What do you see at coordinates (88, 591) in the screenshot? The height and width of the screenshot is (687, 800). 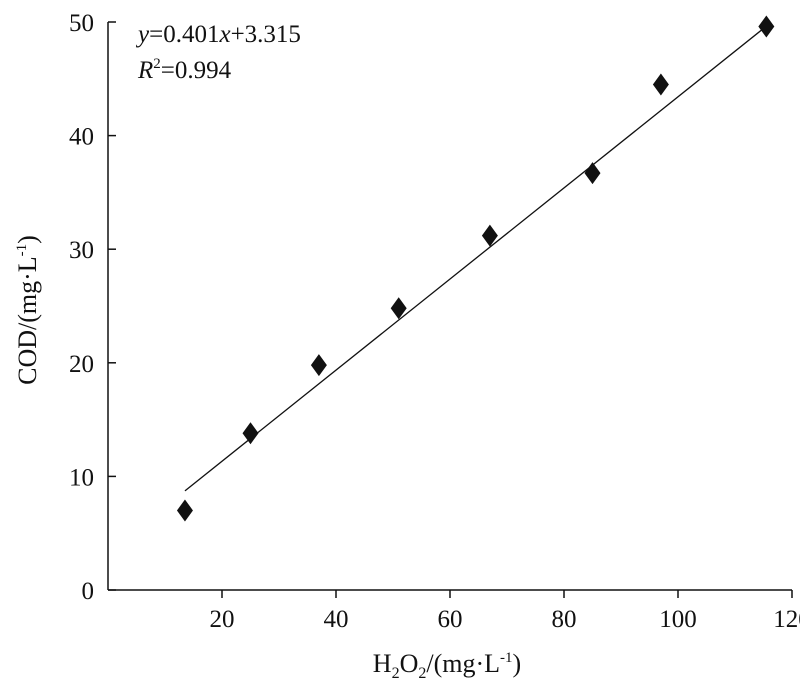 I see `y-tick-label: 0` at bounding box center [88, 591].